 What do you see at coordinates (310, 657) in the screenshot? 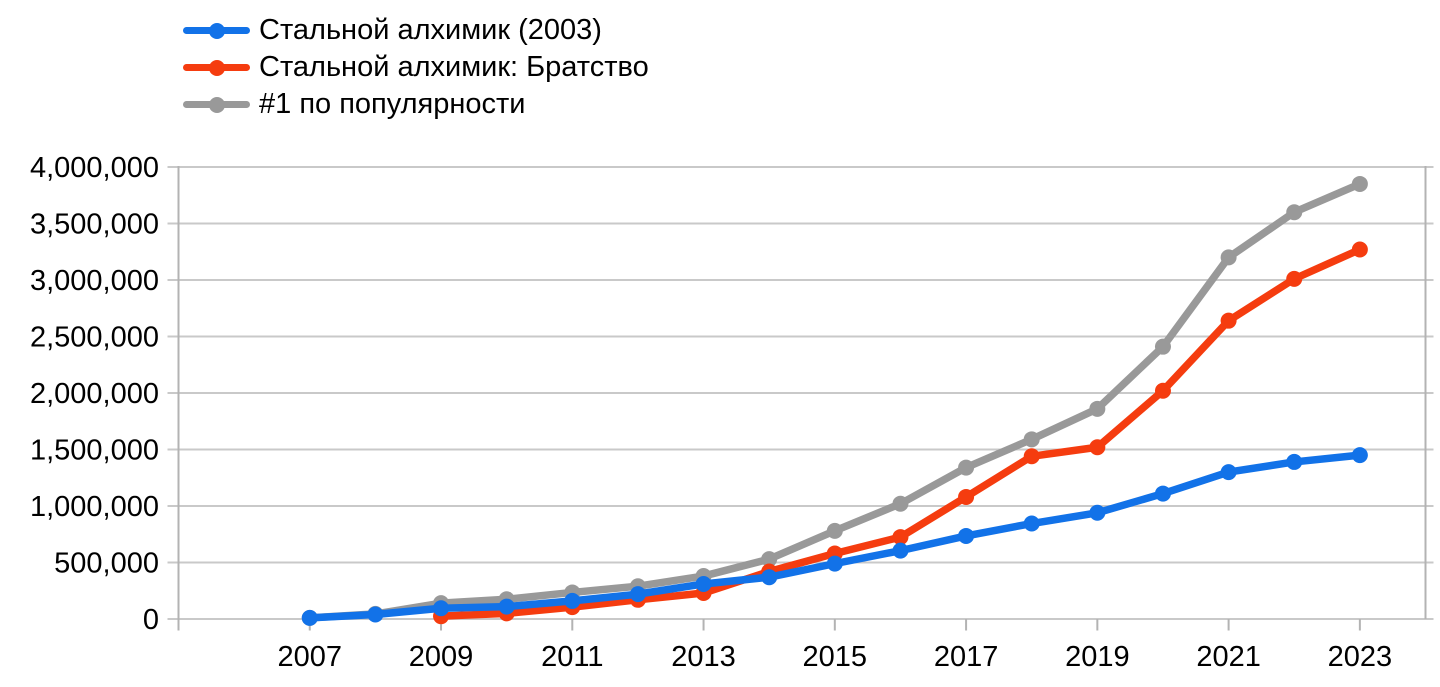
I see `x-tick-label: 2007` at bounding box center [310, 657].